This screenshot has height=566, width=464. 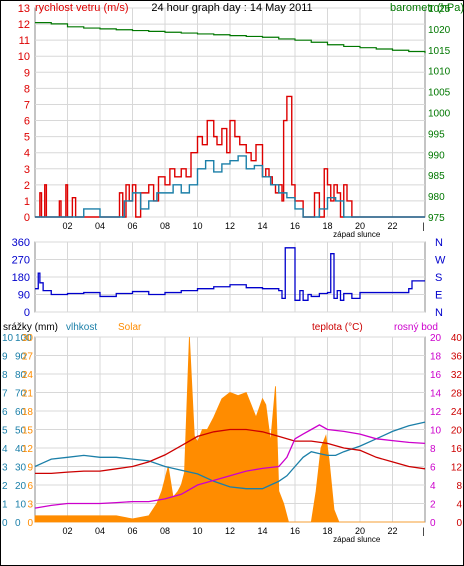 I want to click on panel3-x-tick-label: 10, so click(x=197, y=531).